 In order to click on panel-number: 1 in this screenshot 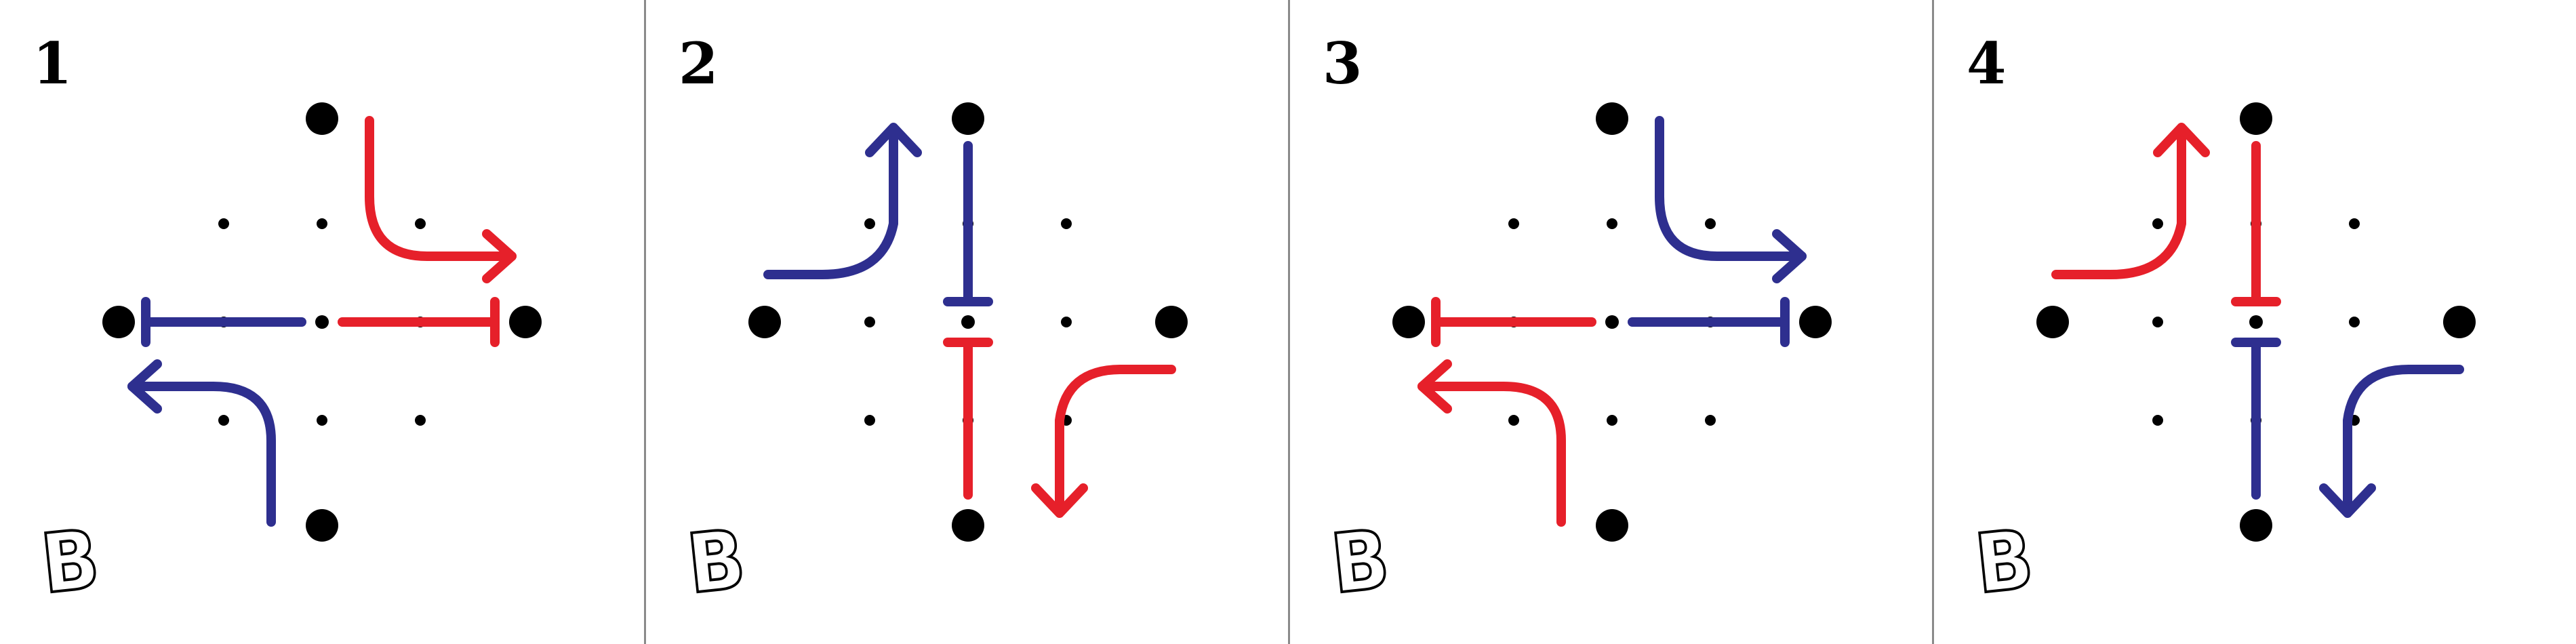, I will do `click(53, 63)`.